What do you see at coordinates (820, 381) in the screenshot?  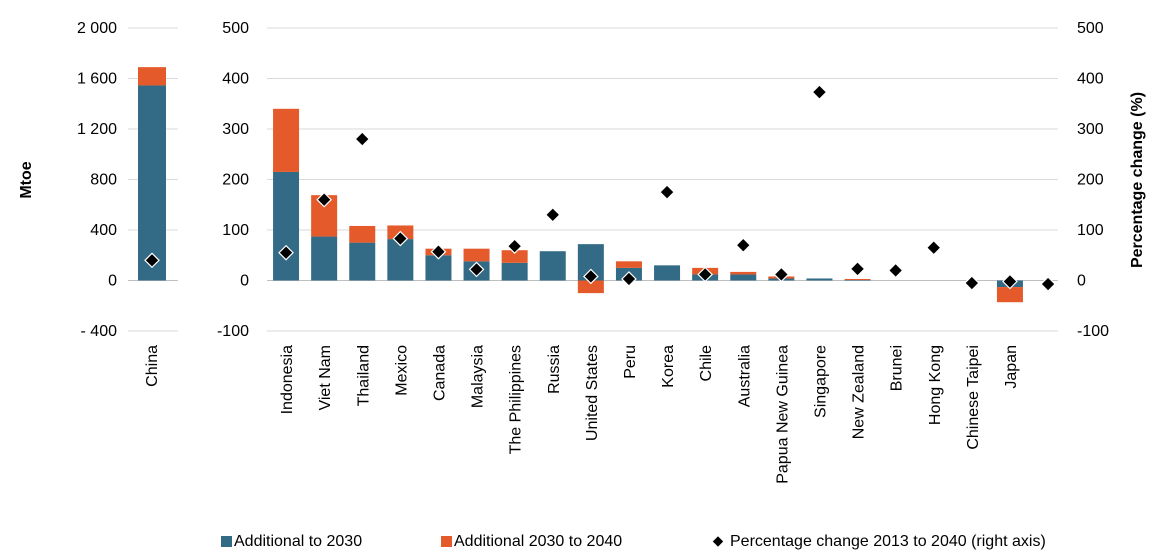 I see `x-tick-c1-14: Singapore` at bounding box center [820, 381].